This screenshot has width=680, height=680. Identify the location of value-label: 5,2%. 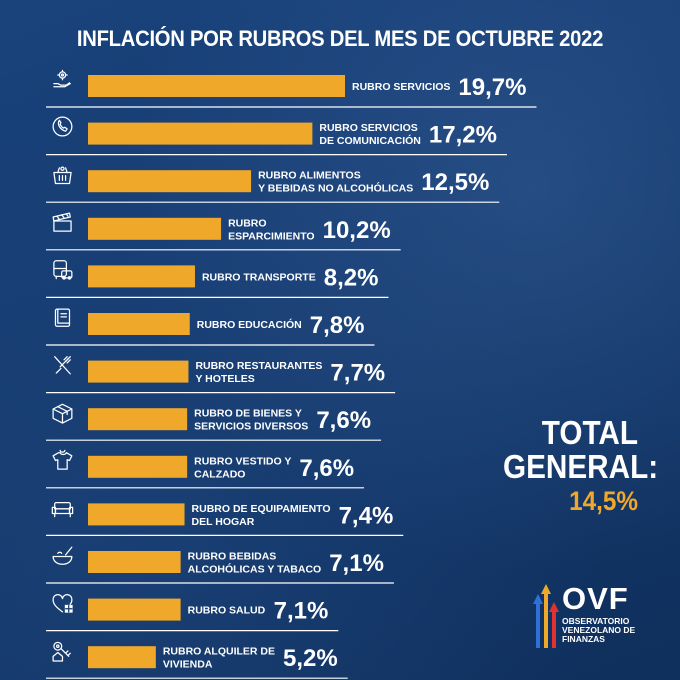
(310, 658).